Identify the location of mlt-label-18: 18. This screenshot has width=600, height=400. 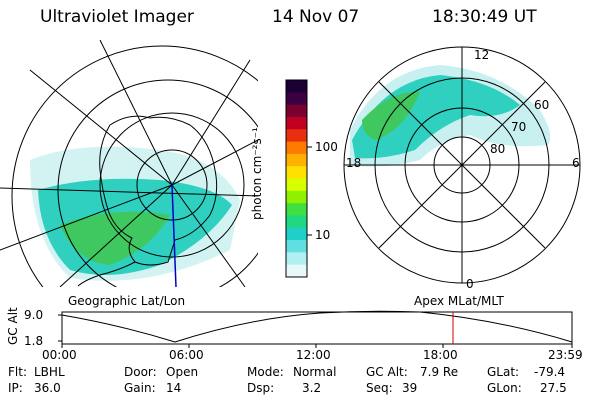
(354, 163).